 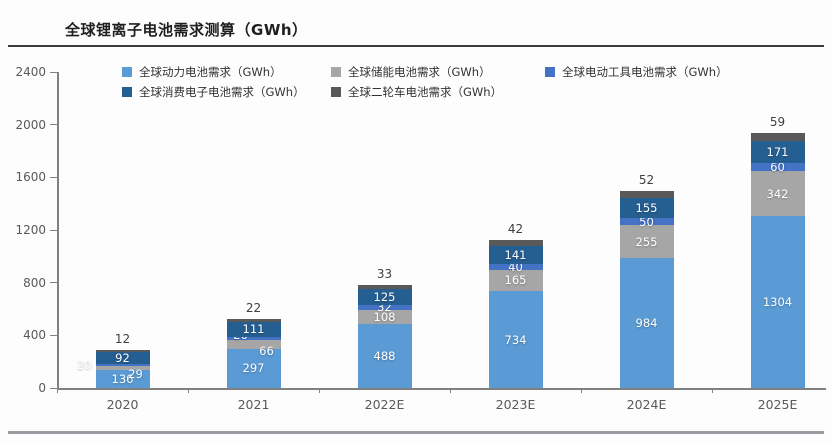 What do you see at coordinates (384, 307) in the screenshot?
I see `bar-segment-power-tool-2022E` at bounding box center [384, 307].